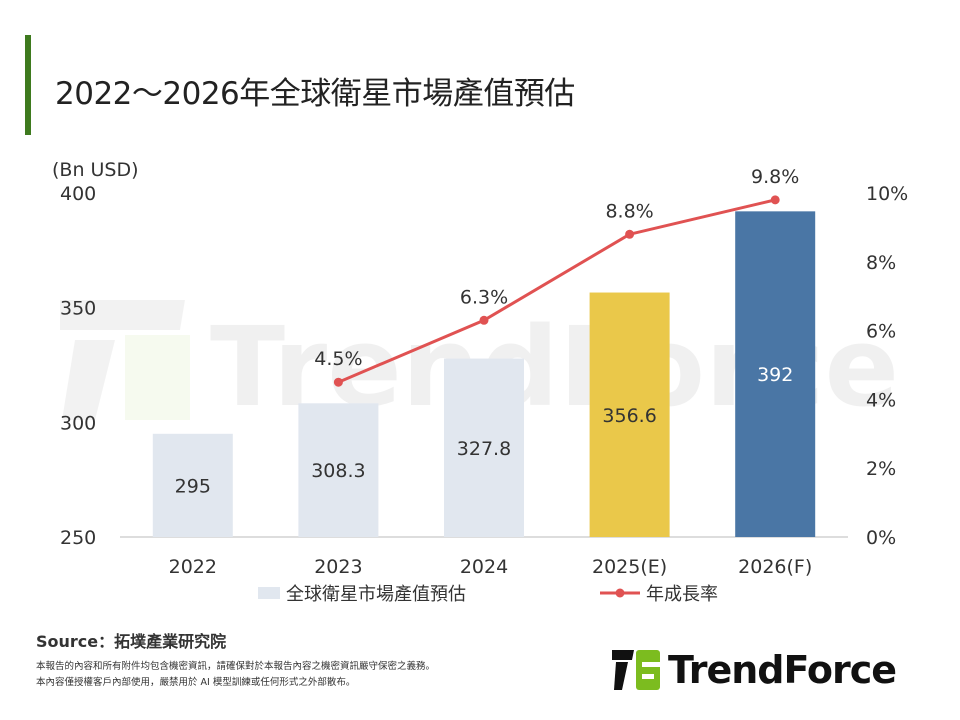 This screenshot has height=720, width=960. What do you see at coordinates (775, 567) in the screenshot?
I see `x-tick-label: 2026(F)` at bounding box center [775, 567].